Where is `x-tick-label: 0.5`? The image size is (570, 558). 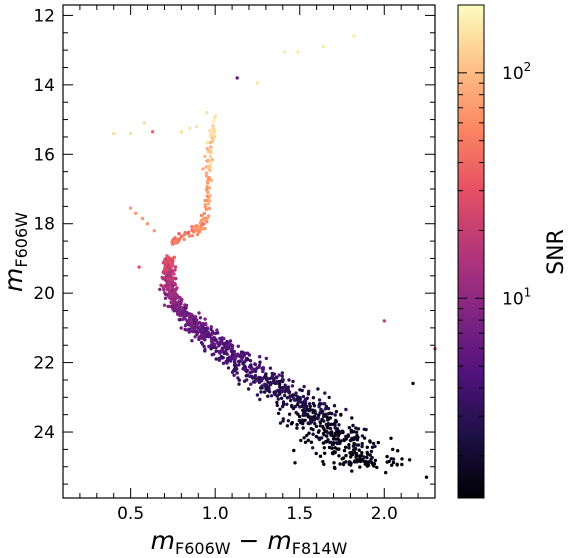
x-tick-label: 0.5 is located at coordinates (130, 514).